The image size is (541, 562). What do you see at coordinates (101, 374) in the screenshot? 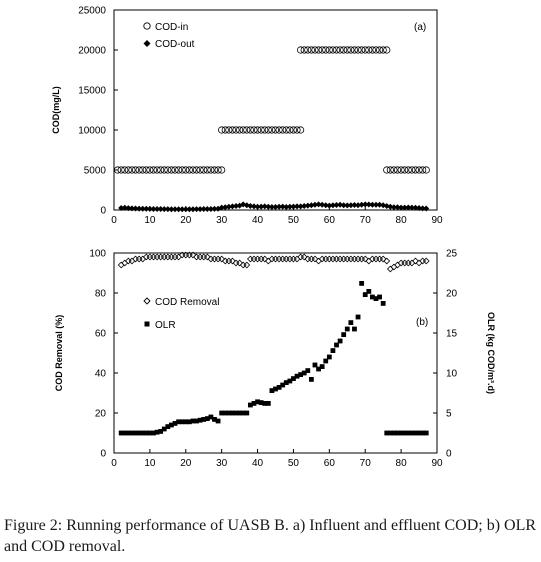
I see `chart-b-y-tick-label: 40` at bounding box center [101, 374].